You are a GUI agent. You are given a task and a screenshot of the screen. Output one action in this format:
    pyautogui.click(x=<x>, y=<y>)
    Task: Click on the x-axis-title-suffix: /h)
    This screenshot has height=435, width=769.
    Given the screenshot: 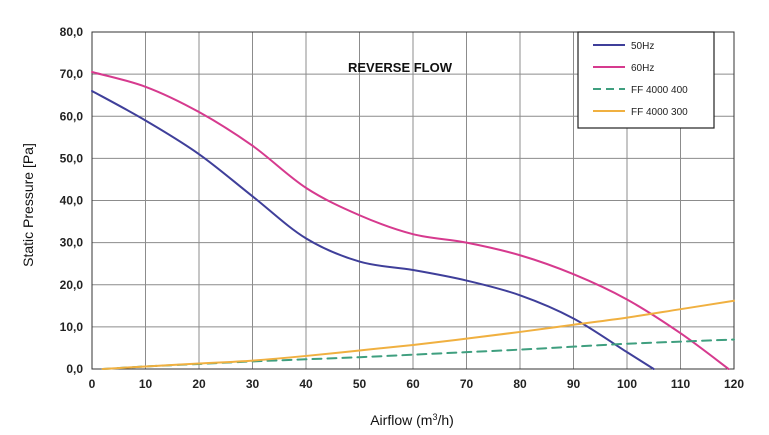 What is the action you would take?
    pyautogui.click(x=445, y=420)
    